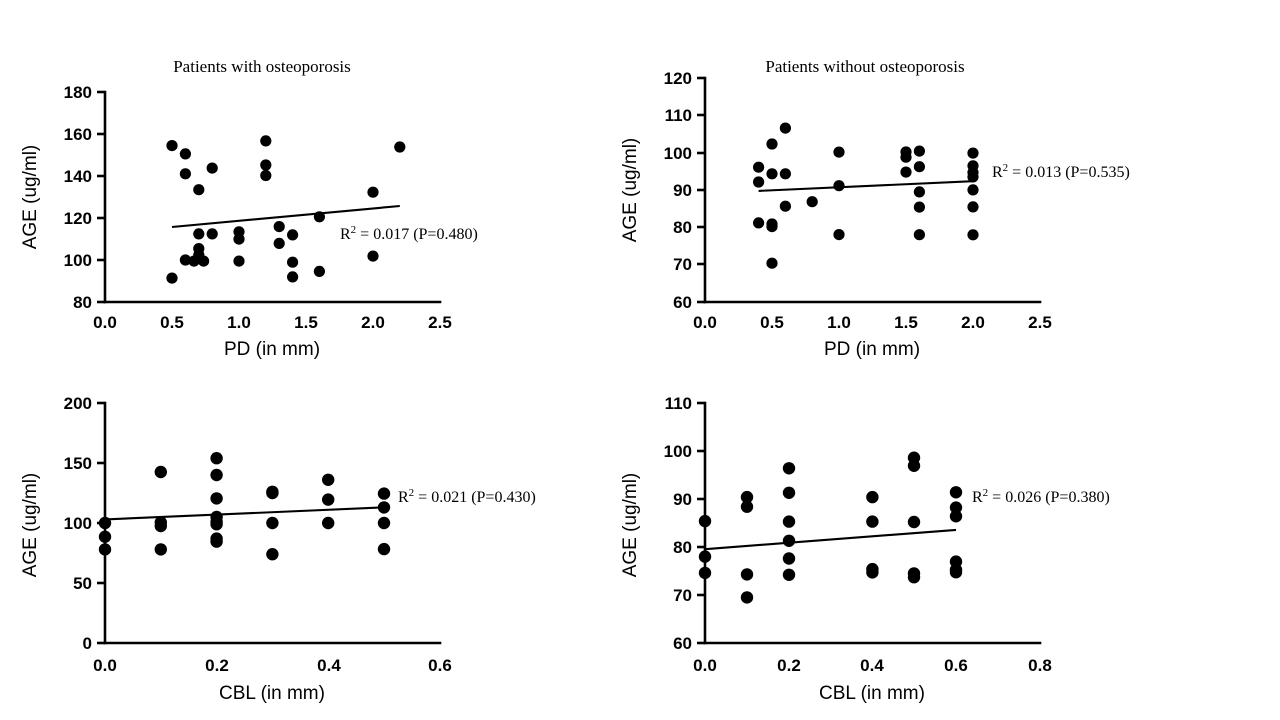 This screenshot has width=1280, height=720. I want to click on plot-title-group: Patients with osteoporosis, so click(262, 66).